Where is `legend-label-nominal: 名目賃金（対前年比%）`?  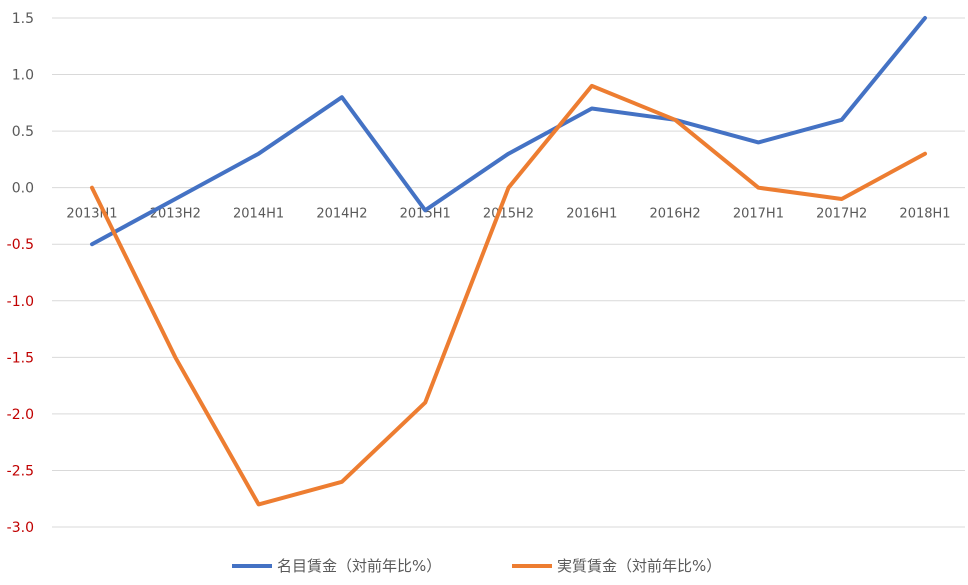 legend-label-nominal: 名目賃金（対前年比%） is located at coordinates (359, 566).